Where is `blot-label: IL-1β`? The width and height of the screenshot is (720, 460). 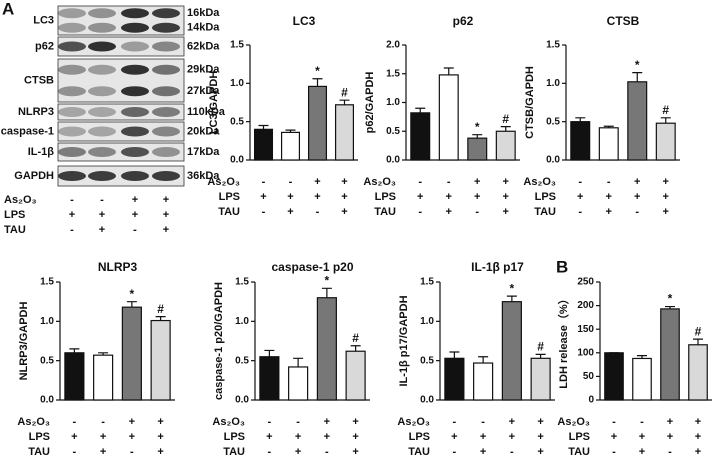
blot-label: IL-1β is located at coordinates (41, 152).